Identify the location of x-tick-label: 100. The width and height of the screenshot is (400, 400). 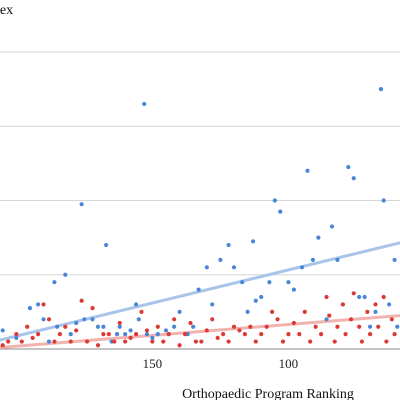
(289, 363).